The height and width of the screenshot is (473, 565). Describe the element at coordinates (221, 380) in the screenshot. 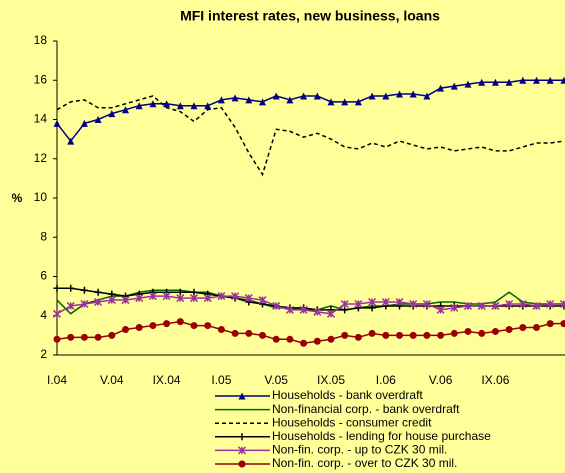

I see `x-tick-label: I.05` at that location.